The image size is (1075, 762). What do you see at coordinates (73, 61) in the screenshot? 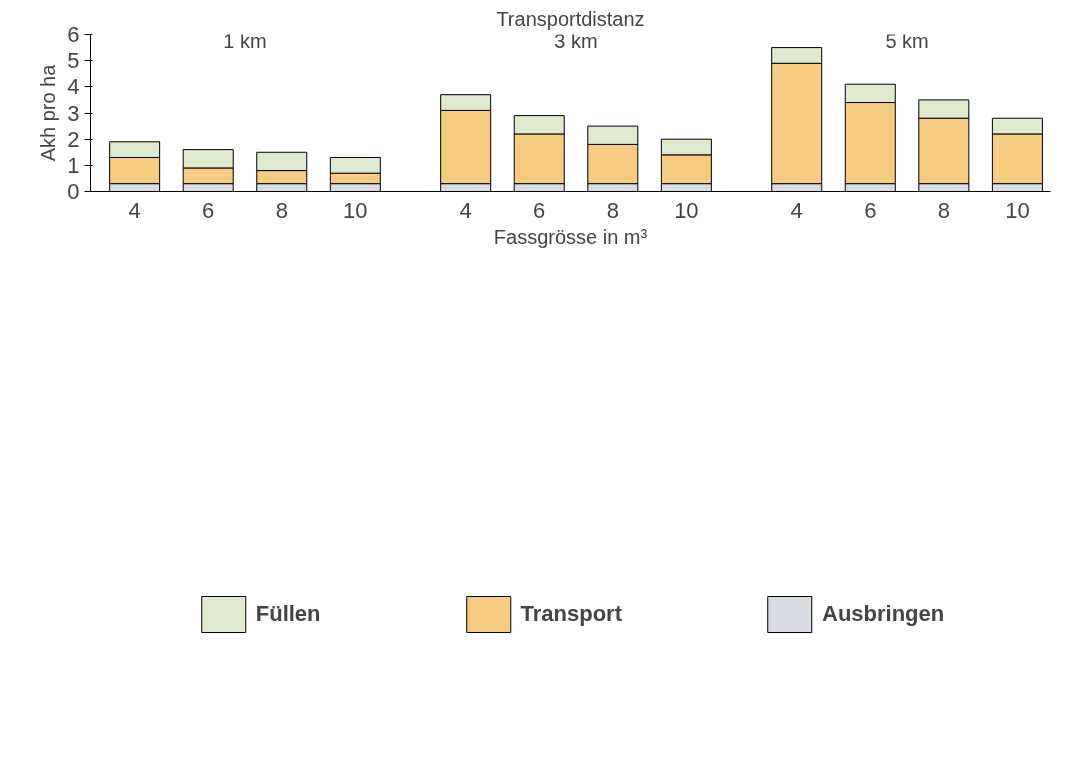
I see `y-tick-label: 5` at bounding box center [73, 61].